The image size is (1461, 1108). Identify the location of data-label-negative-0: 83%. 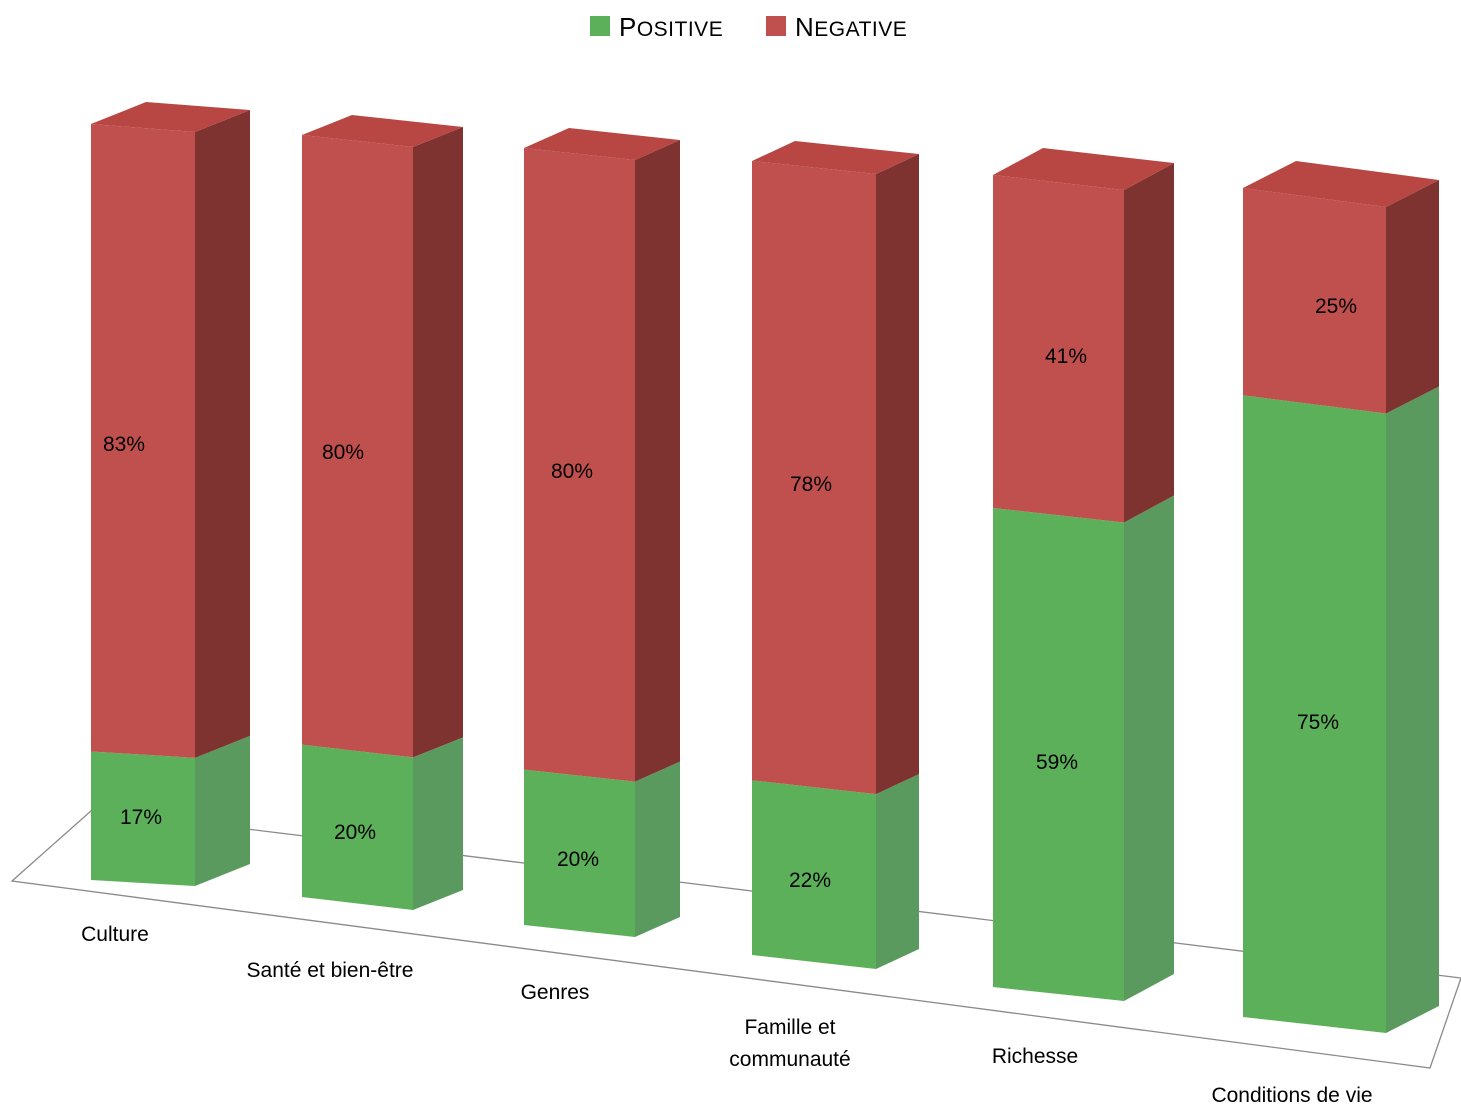
(124, 444).